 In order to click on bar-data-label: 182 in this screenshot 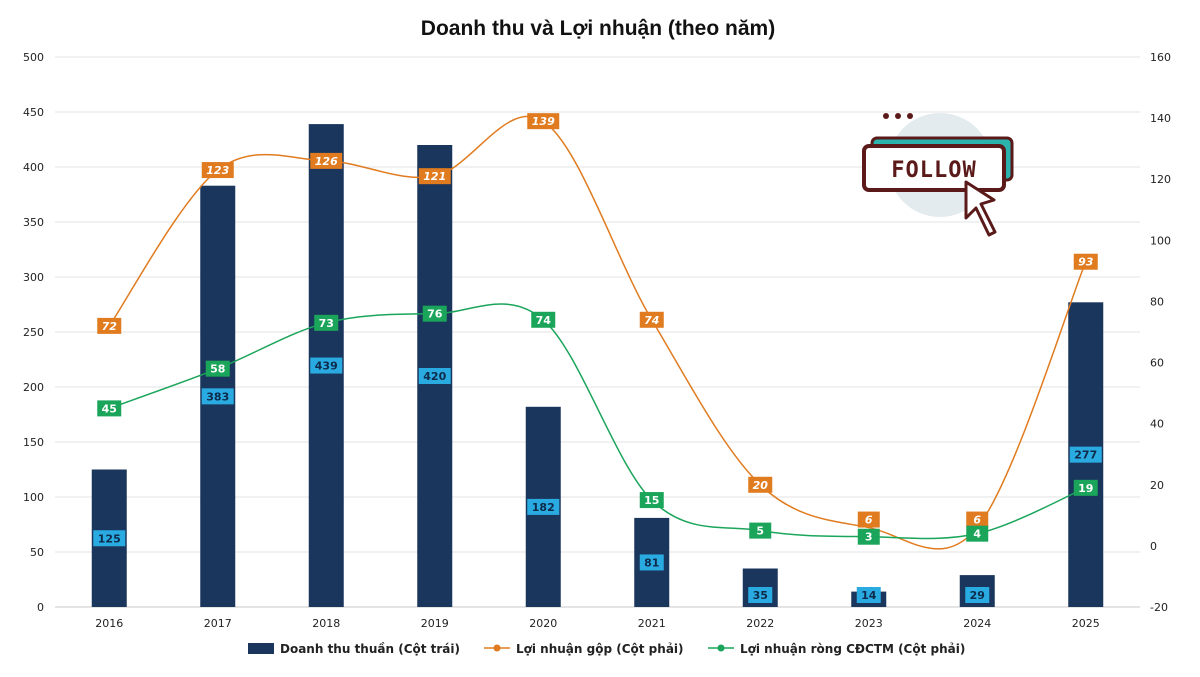, I will do `click(543, 507)`.